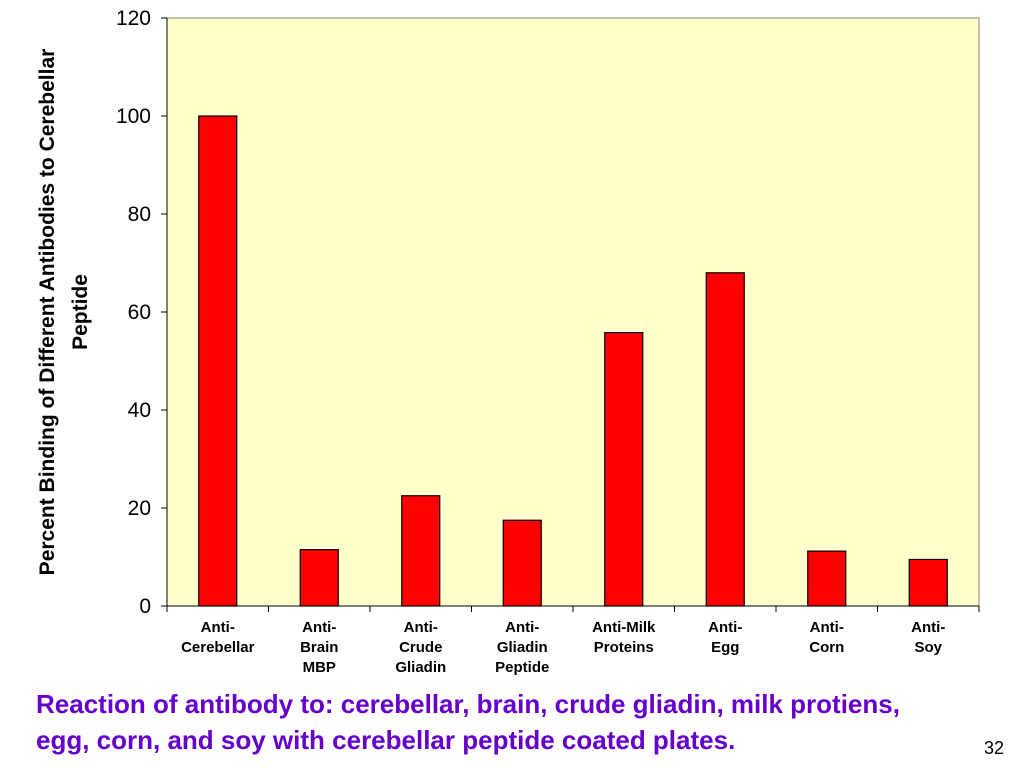 The image size is (1024, 768). What do you see at coordinates (145, 606) in the screenshot?
I see `y-tick-label: 0` at bounding box center [145, 606].